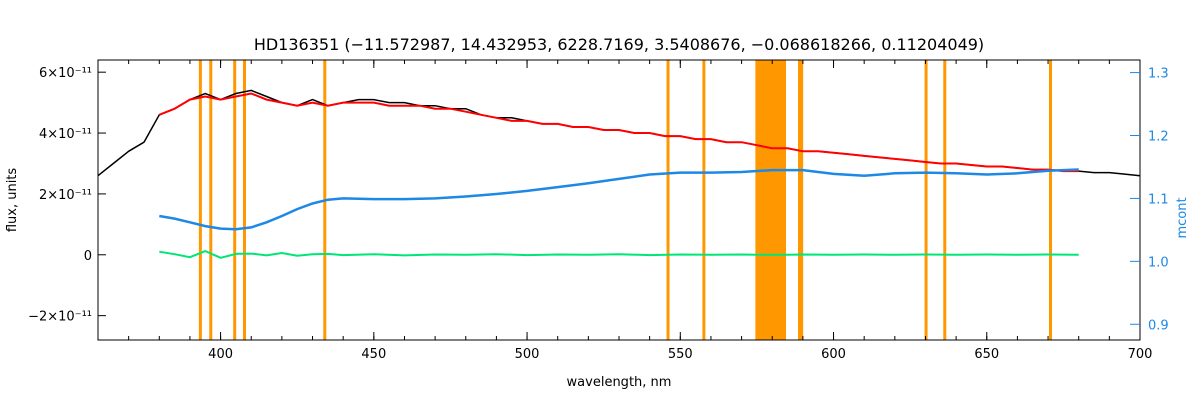 The image size is (1200, 400). What do you see at coordinates (986, 354) in the screenshot?
I see `x-tick-label: 650` at bounding box center [986, 354].